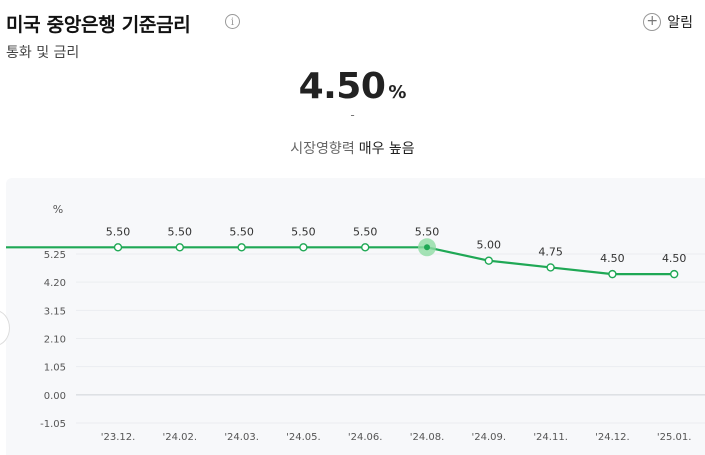  Describe the element at coordinates (55, 311) in the screenshot. I see `y-tick-label: 3.15` at that location.